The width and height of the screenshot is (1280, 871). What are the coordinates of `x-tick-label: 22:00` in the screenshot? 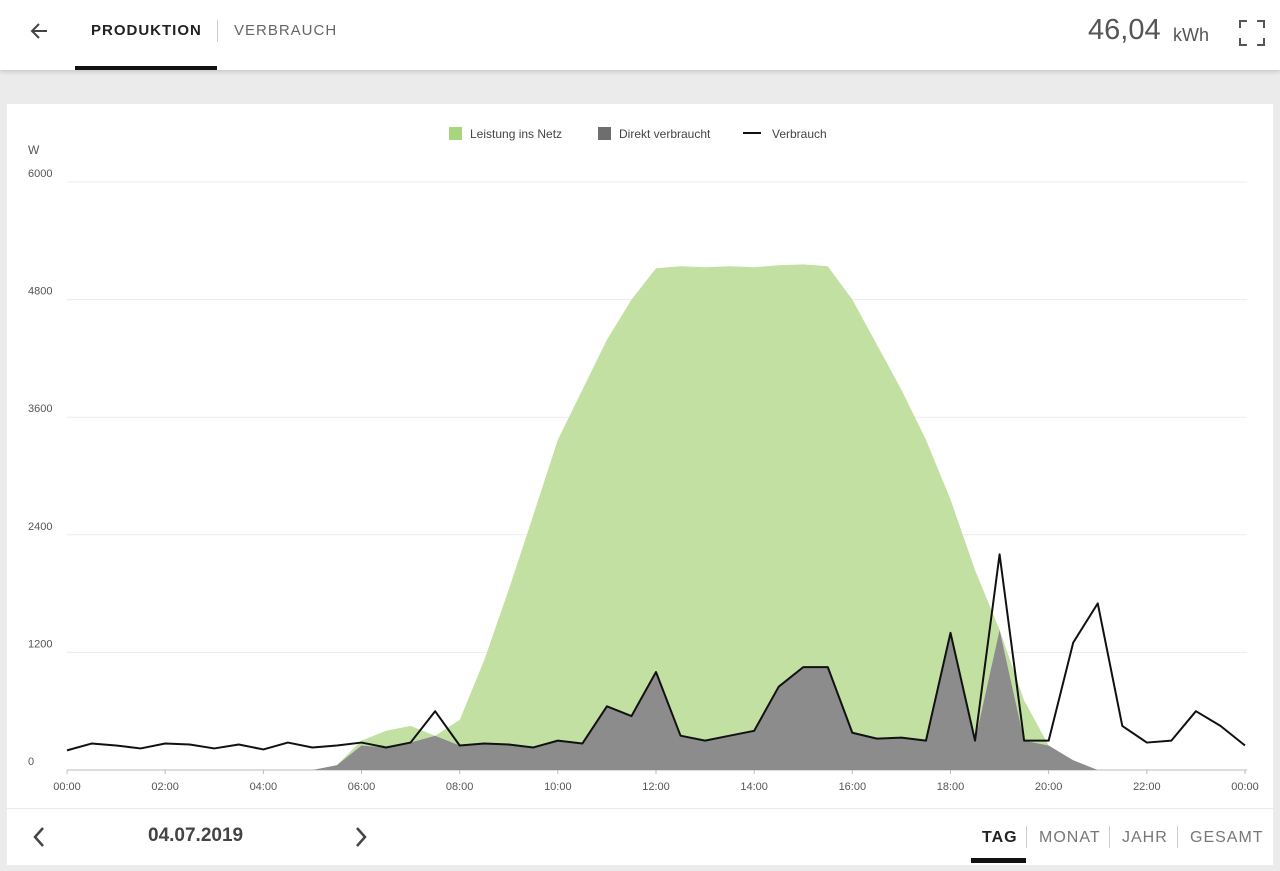 It's located at (1147, 787).